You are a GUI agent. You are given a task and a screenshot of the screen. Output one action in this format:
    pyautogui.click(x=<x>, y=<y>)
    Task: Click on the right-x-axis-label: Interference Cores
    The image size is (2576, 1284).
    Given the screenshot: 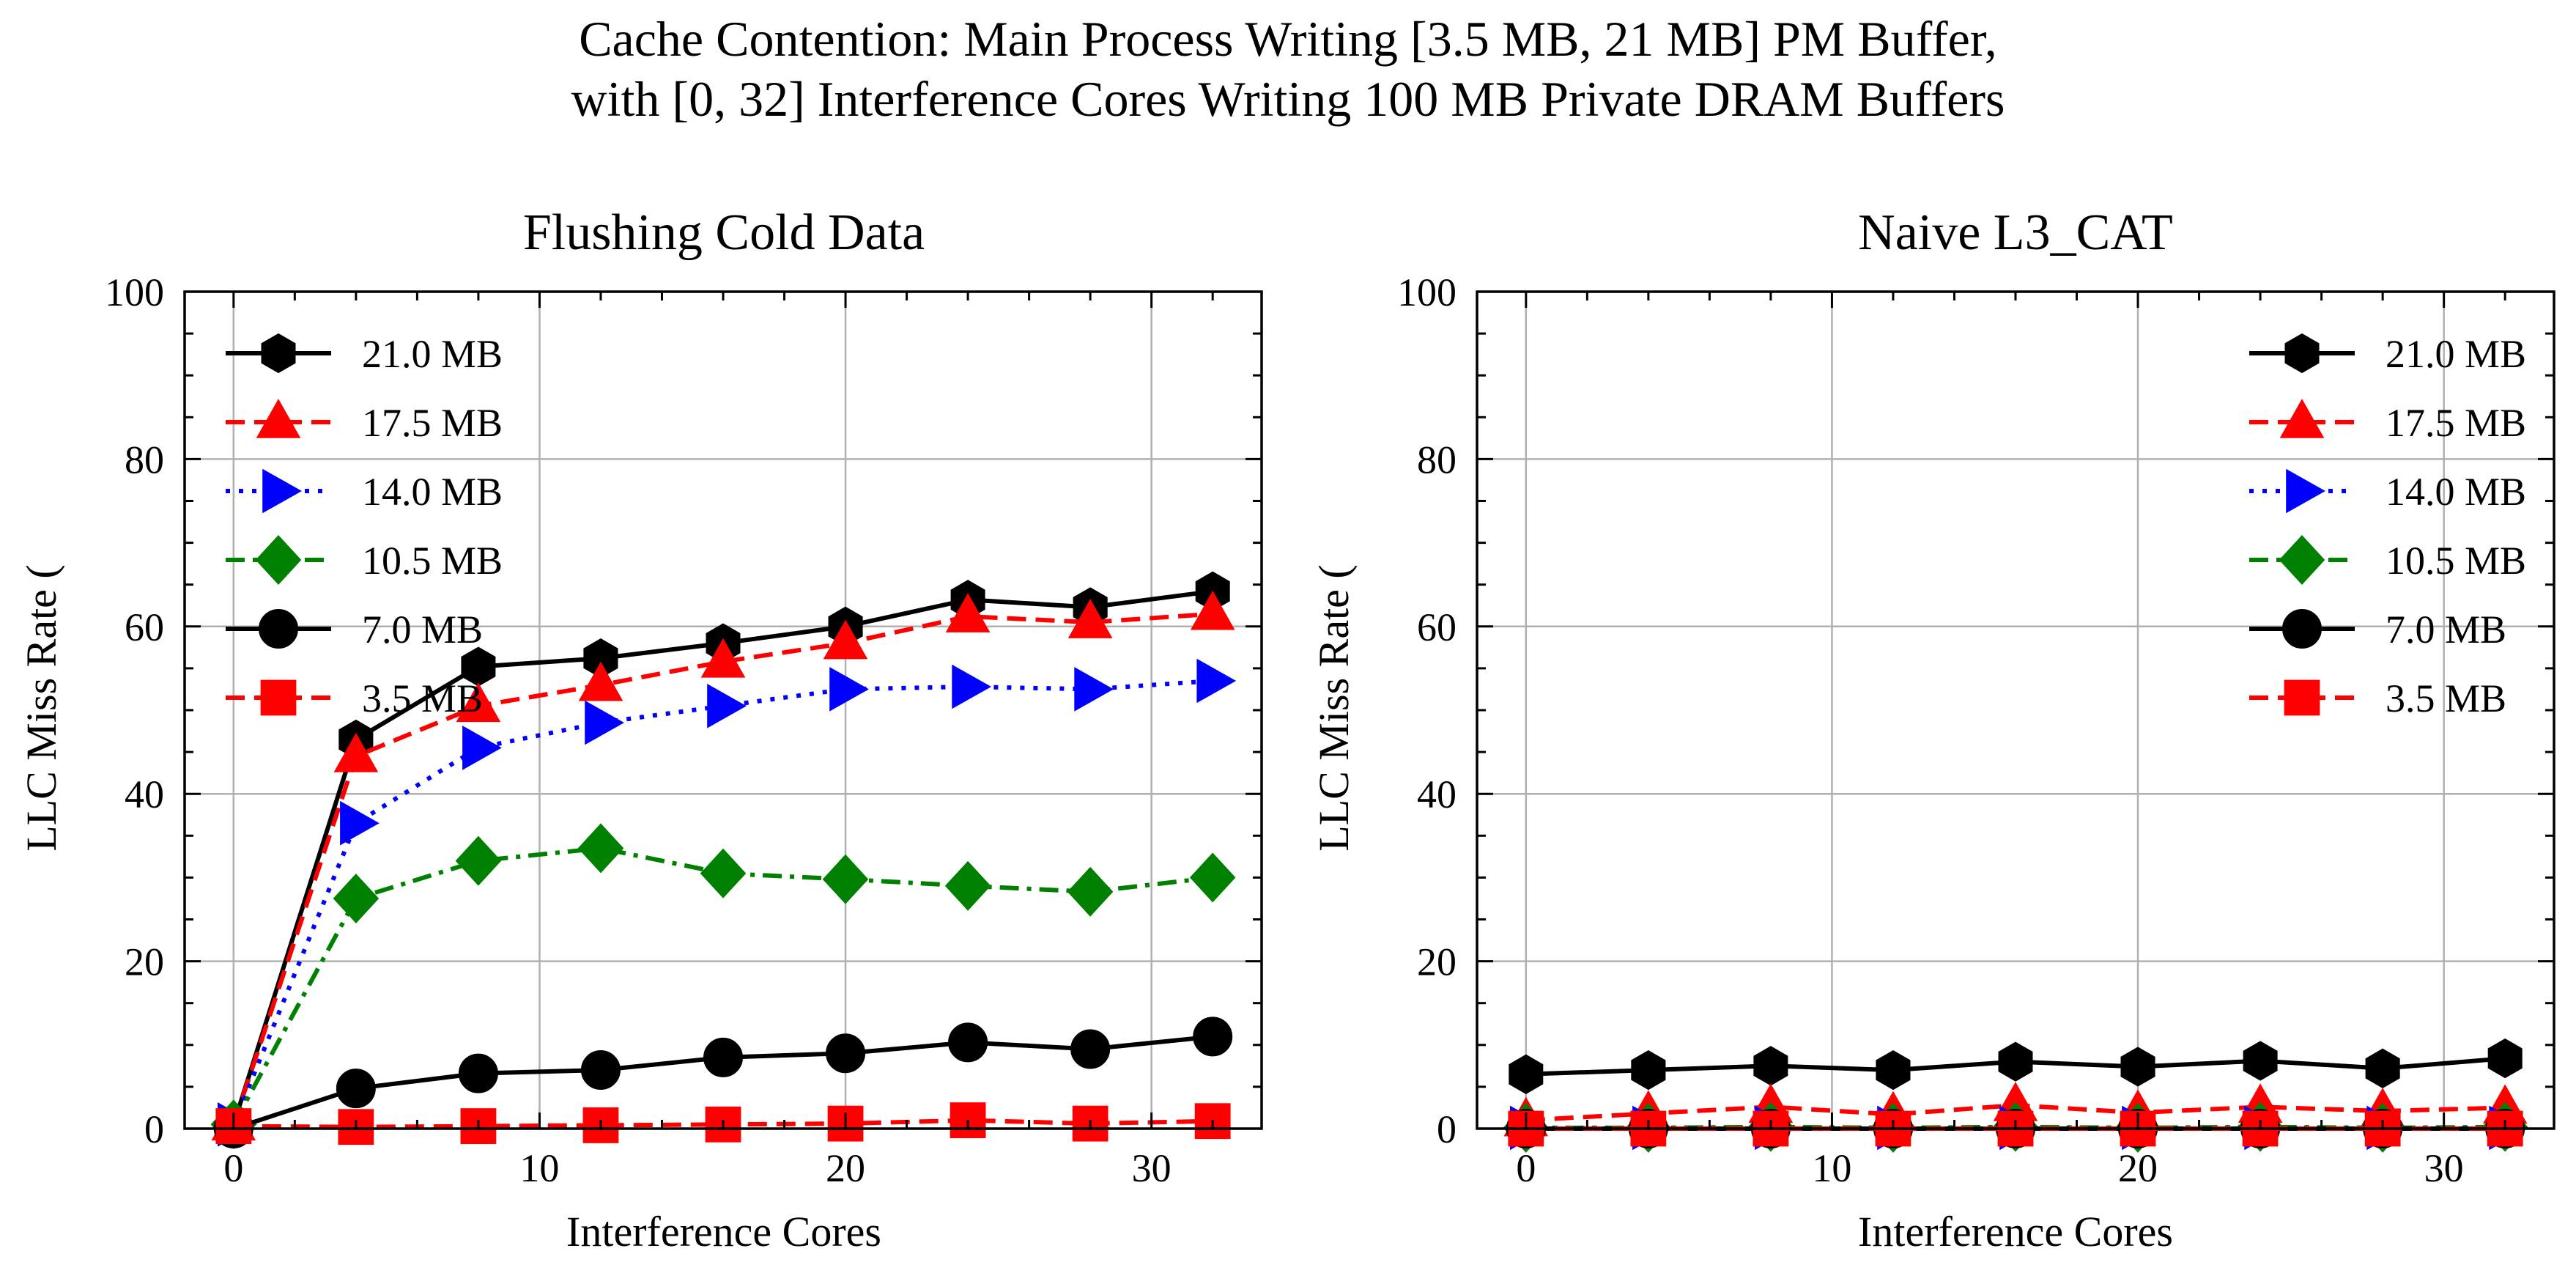 What is the action you would take?
    pyautogui.click(x=2015, y=1231)
    